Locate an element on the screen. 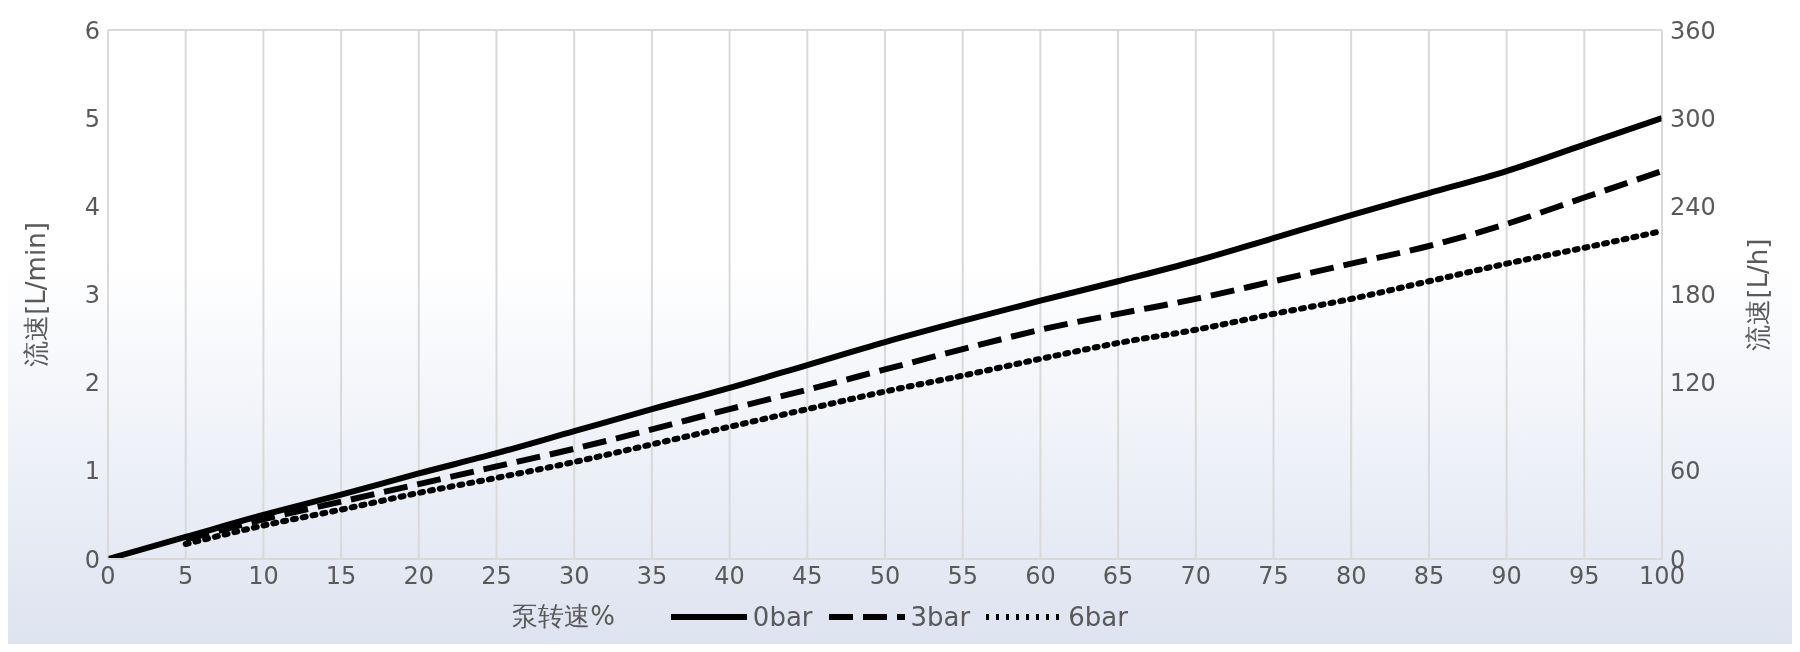 This screenshot has height=652, width=1800. x-tick-label: 25 is located at coordinates (496, 576).